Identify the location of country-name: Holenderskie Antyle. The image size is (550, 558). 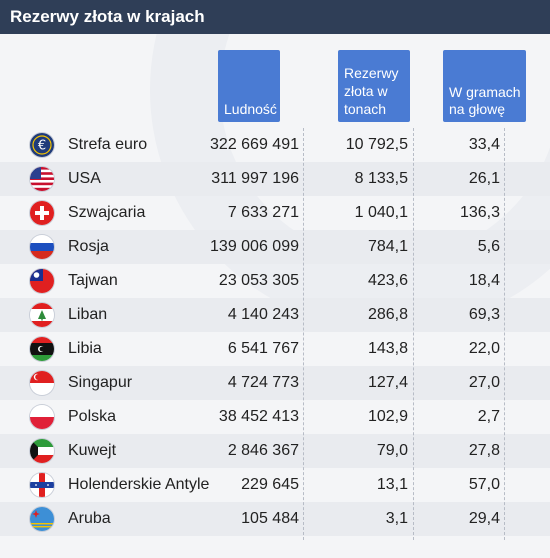
(139, 484).